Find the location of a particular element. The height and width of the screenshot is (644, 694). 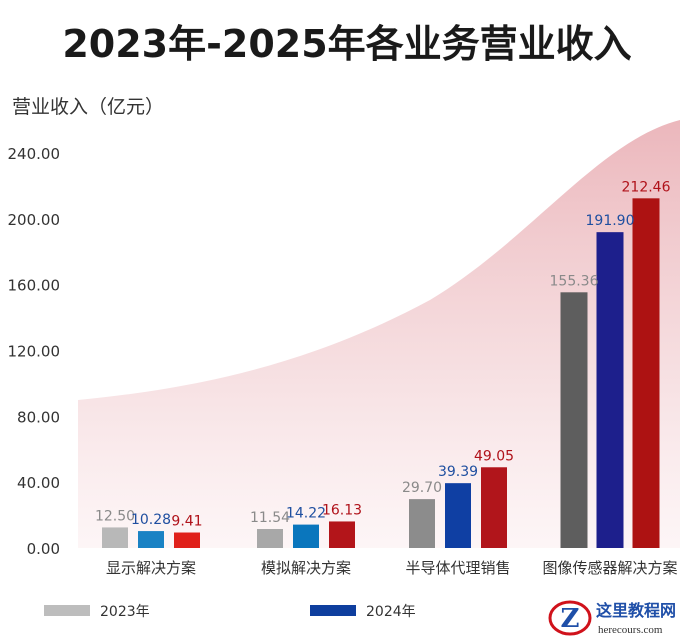

y-tick-label: 120.00 is located at coordinates (34, 352).